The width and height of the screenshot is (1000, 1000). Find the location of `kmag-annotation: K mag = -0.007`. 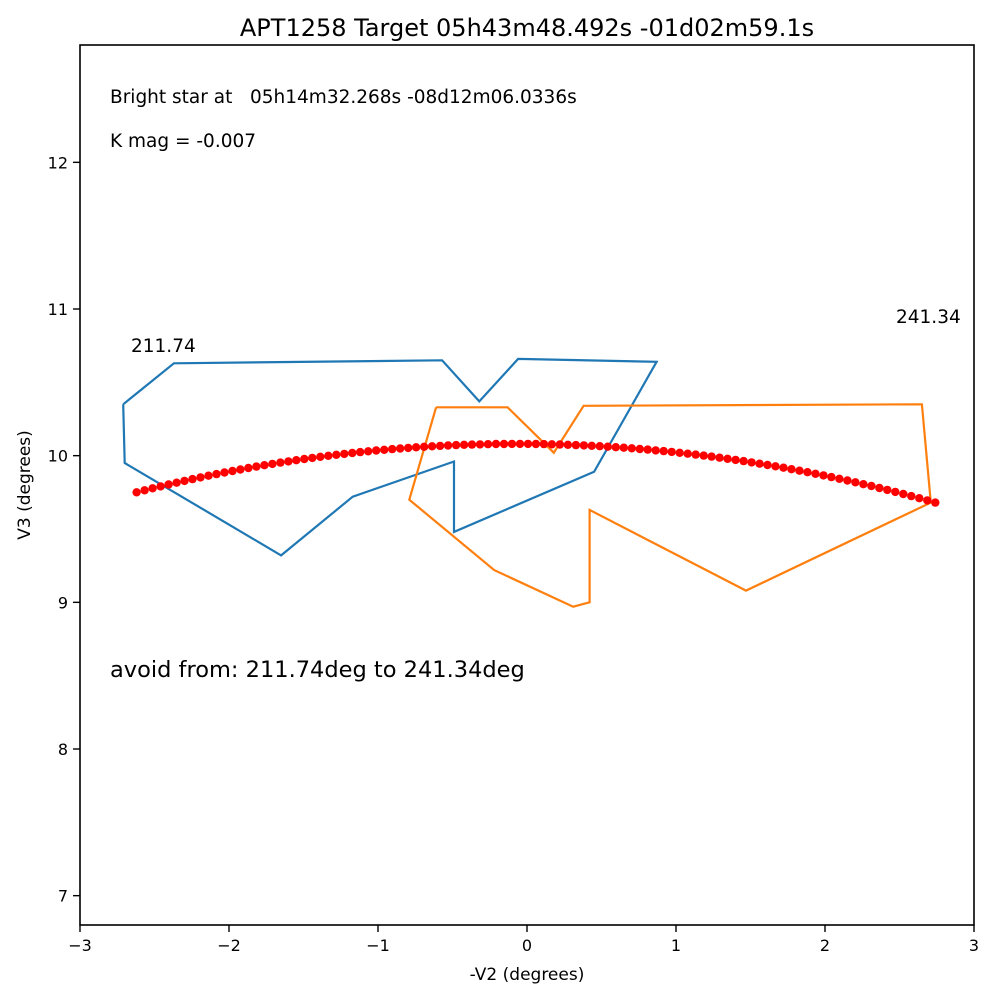

kmag-annotation: K mag = -0.007 is located at coordinates (183, 141).